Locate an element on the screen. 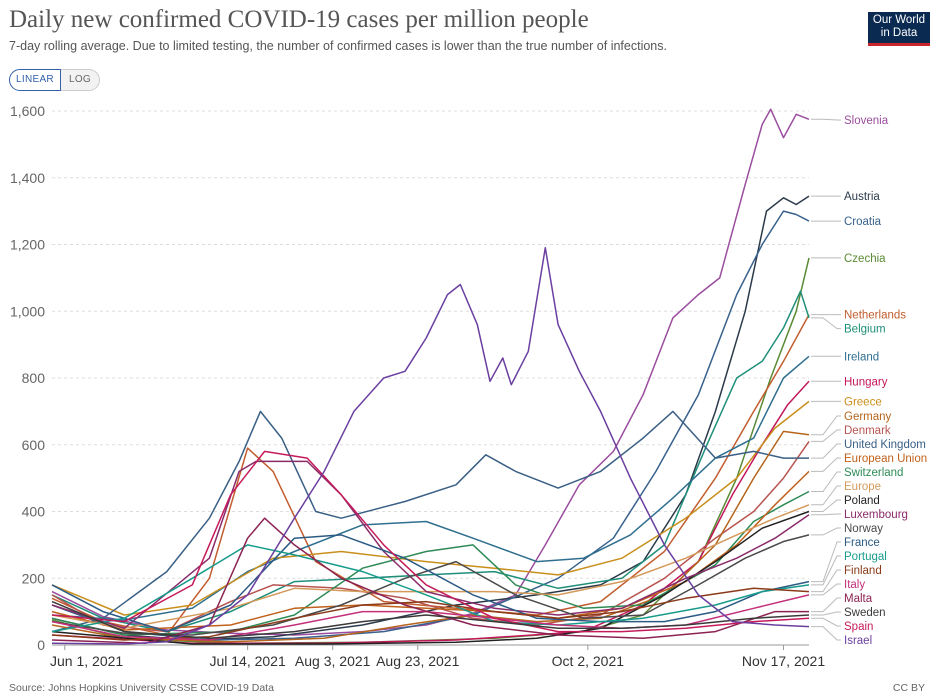 The image size is (937, 698). series-label: Malta is located at coordinates (858, 599).